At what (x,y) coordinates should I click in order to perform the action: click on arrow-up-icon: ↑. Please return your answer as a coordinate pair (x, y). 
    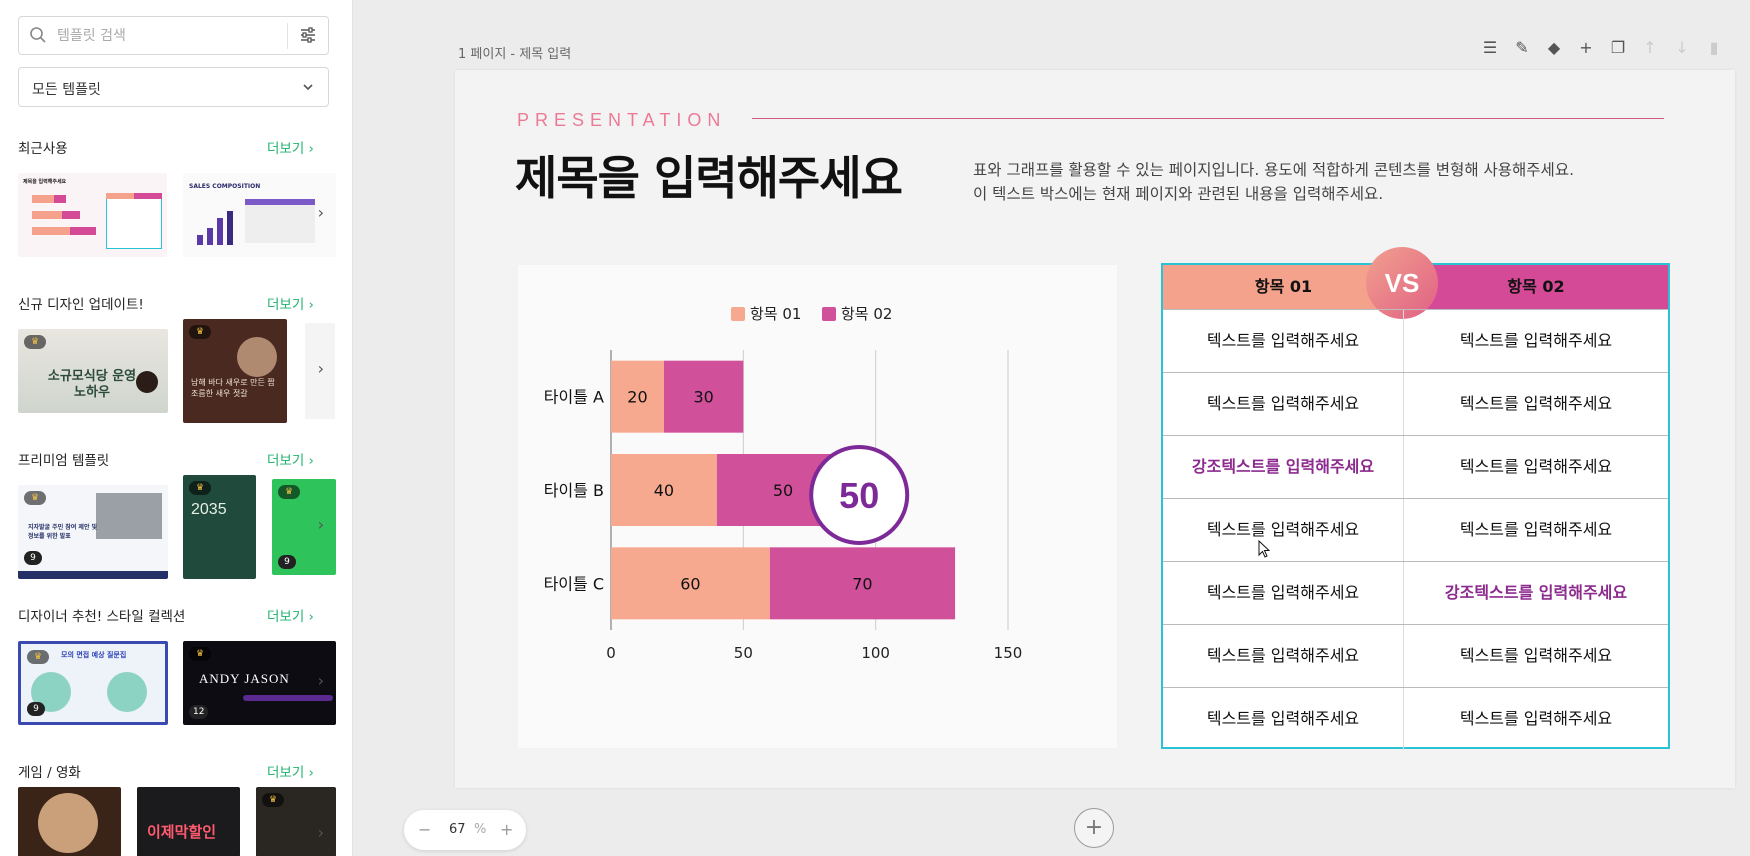
    Looking at the image, I should click on (1650, 47).